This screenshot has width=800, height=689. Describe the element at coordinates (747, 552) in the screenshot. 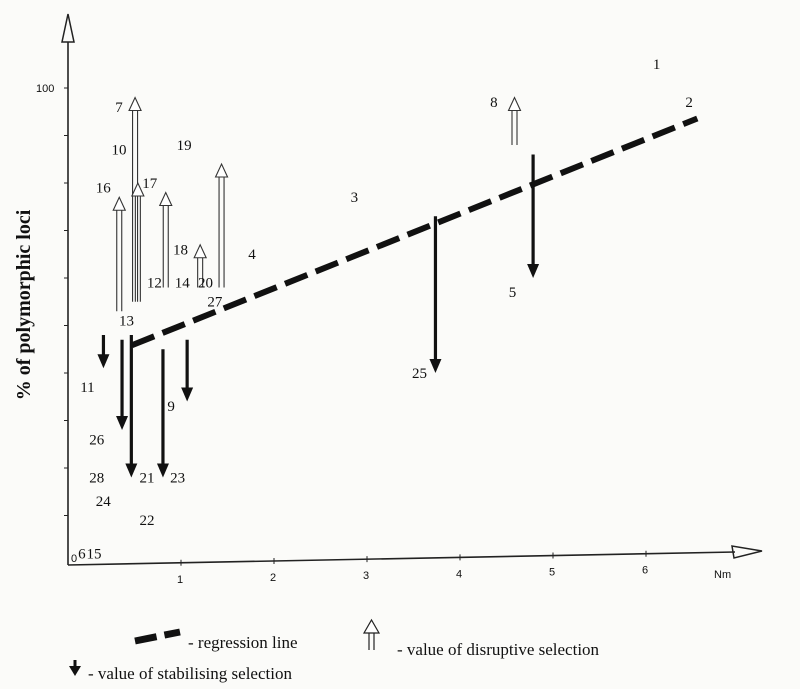

I see `x-axis-arrowhead` at that location.